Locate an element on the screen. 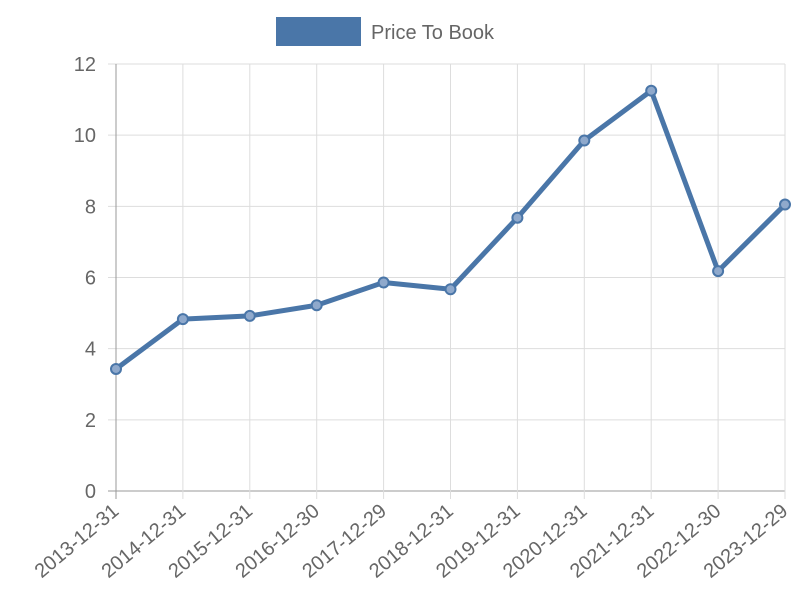  y-tick-label: 12 is located at coordinates (85, 65).